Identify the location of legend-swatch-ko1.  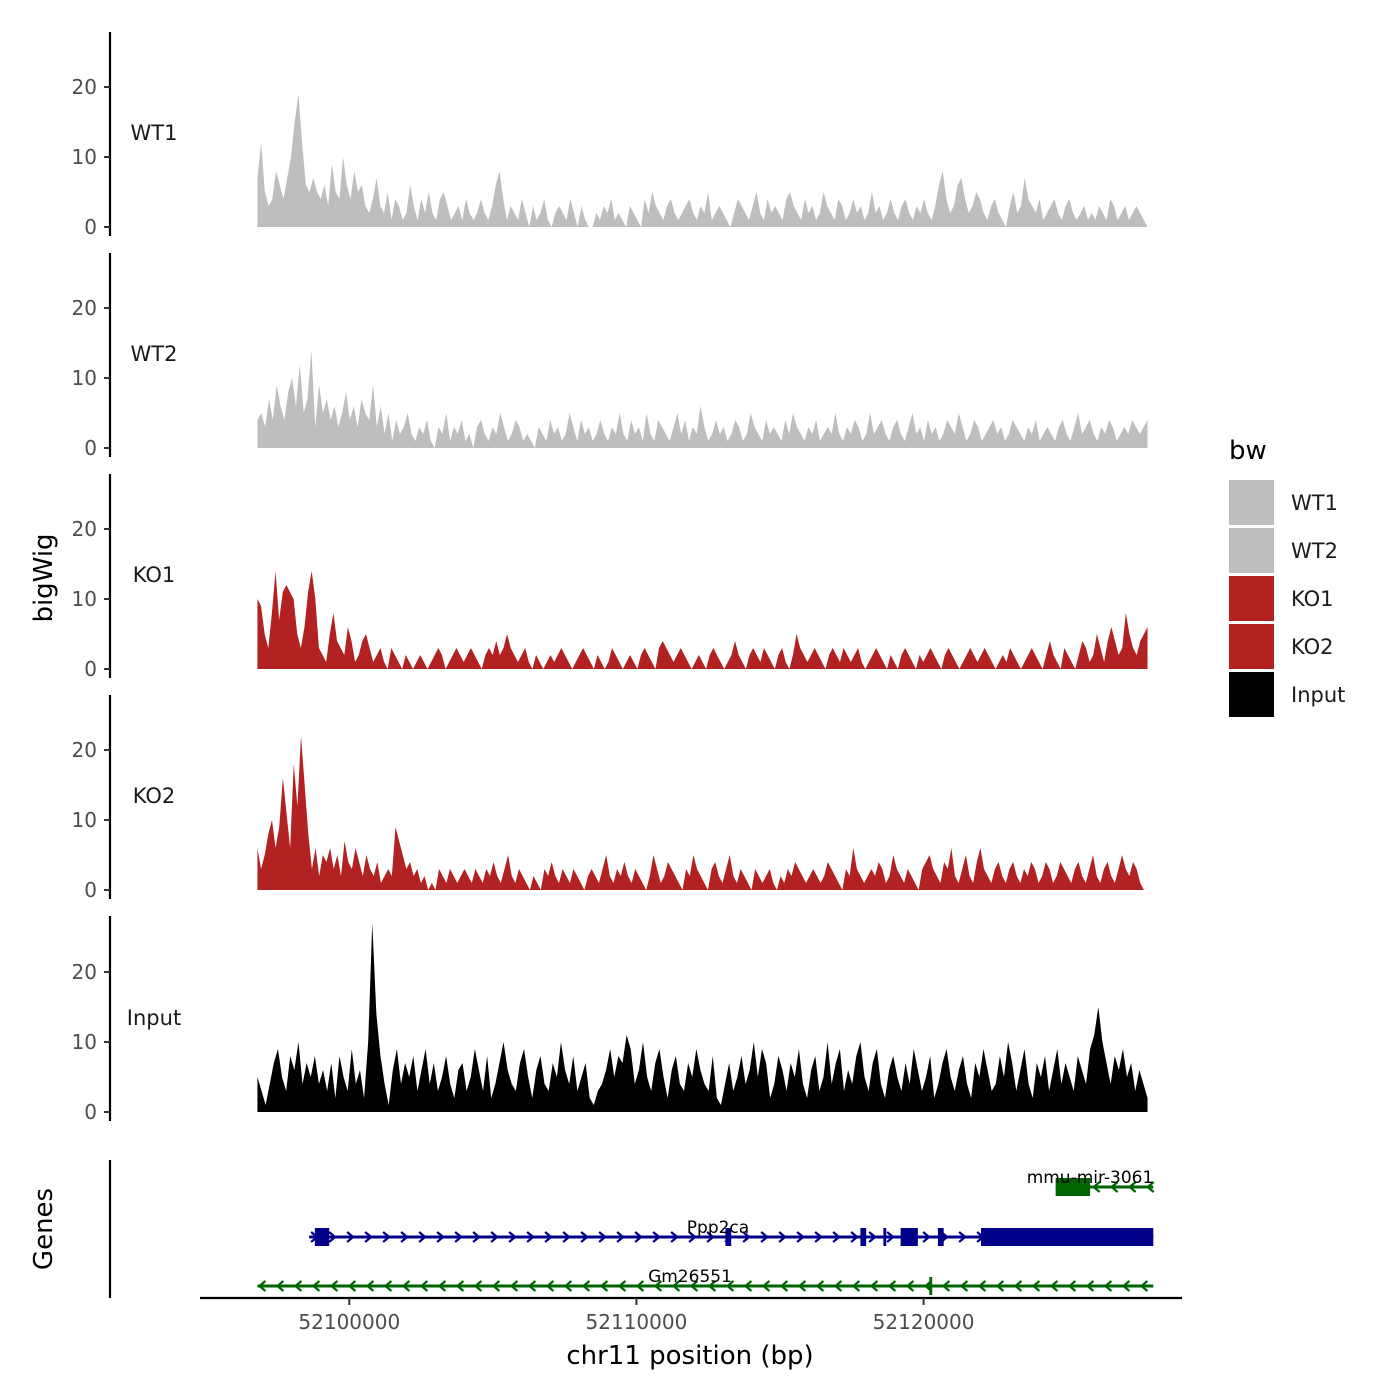
(1251, 598).